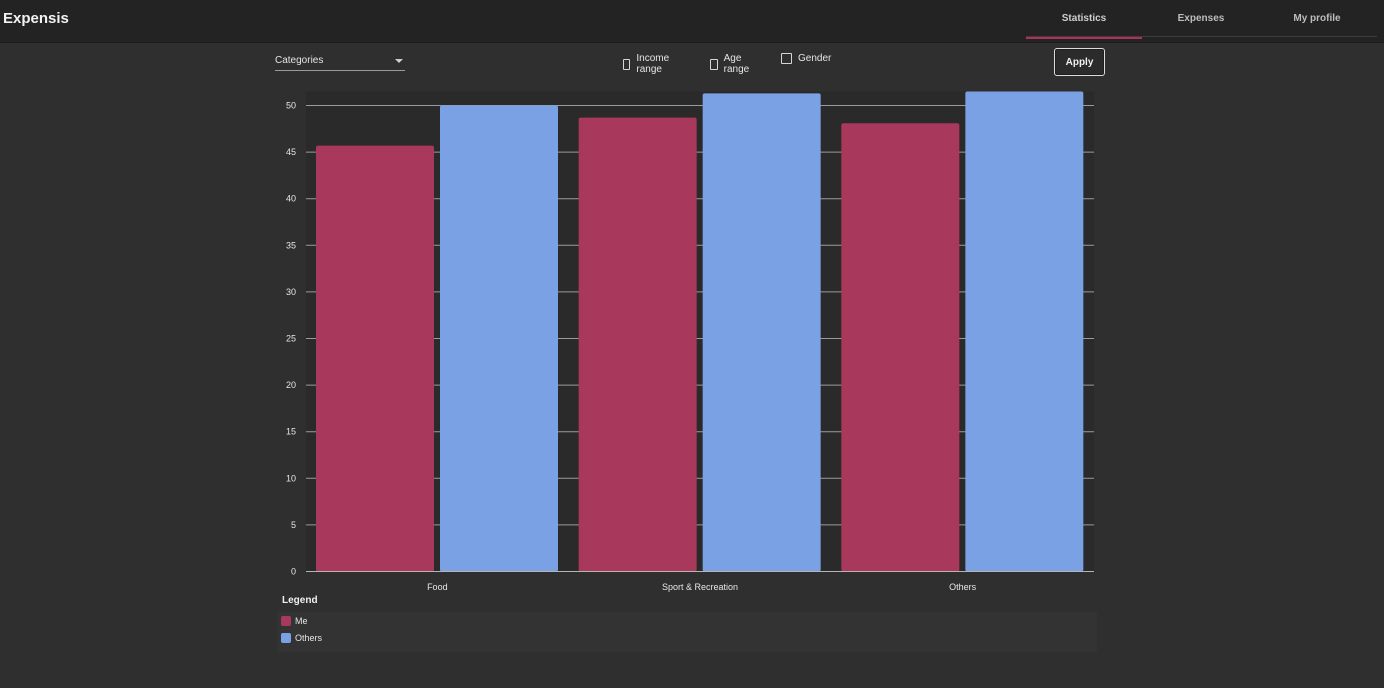 The width and height of the screenshot is (1384, 688). Describe the element at coordinates (291, 385) in the screenshot. I see `y-tick-label: 20` at that location.